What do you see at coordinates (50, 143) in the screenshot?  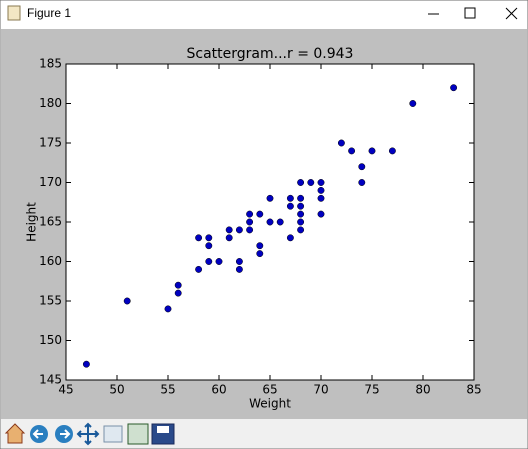 I see `y-tick-label: 175` at bounding box center [50, 143].